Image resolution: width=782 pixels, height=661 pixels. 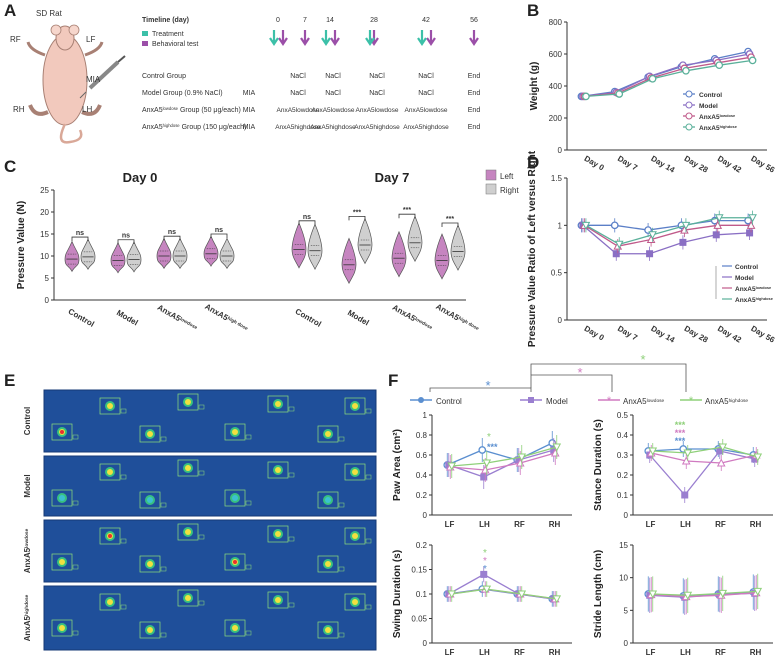 I want to click on panel-label-e: E, so click(x=9, y=380).